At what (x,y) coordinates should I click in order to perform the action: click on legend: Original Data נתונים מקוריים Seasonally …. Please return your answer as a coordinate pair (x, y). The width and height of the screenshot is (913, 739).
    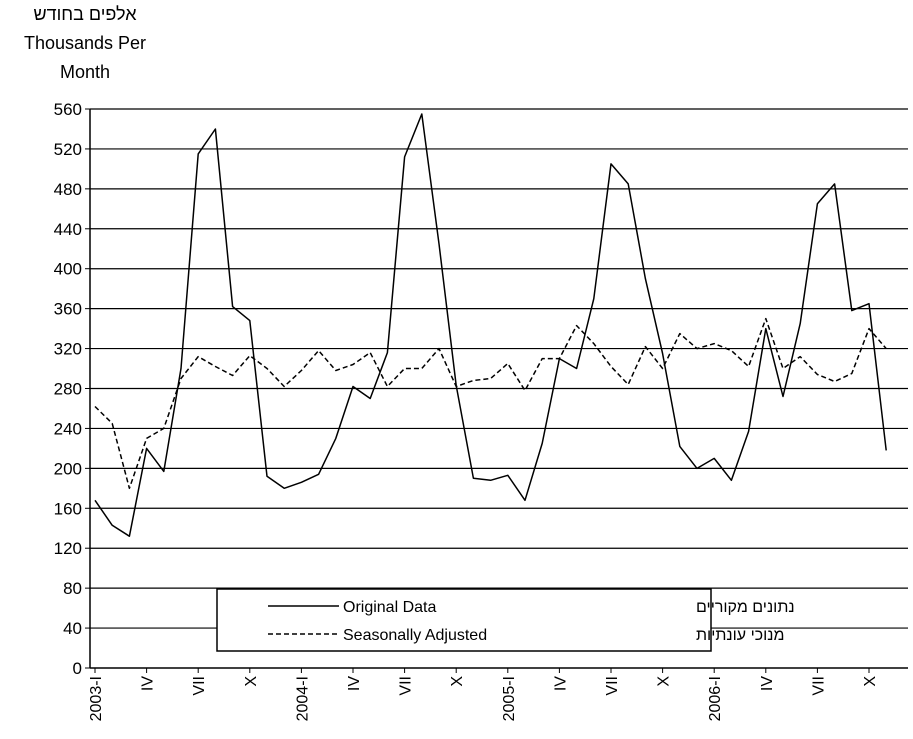
    Looking at the image, I should click on (505, 620).